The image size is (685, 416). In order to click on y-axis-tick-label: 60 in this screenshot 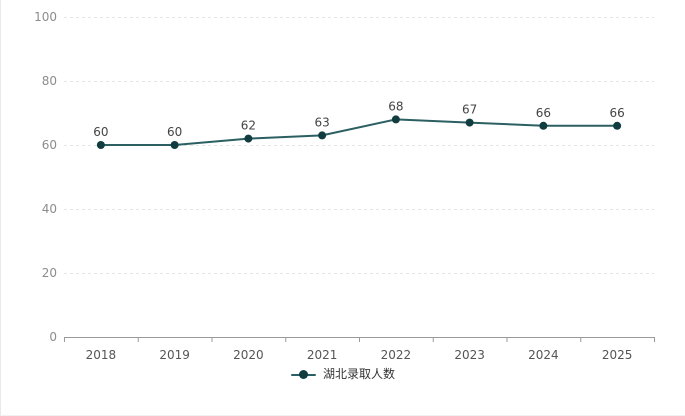, I will do `click(49, 145)`.